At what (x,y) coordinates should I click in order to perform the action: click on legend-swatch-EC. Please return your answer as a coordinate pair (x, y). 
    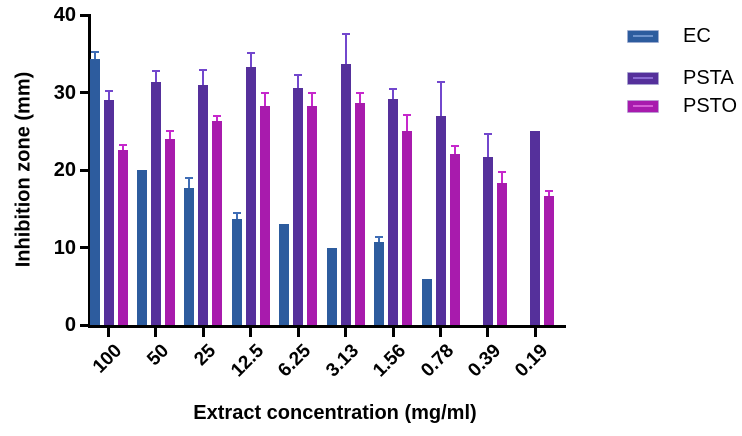
    Looking at the image, I should click on (643, 36).